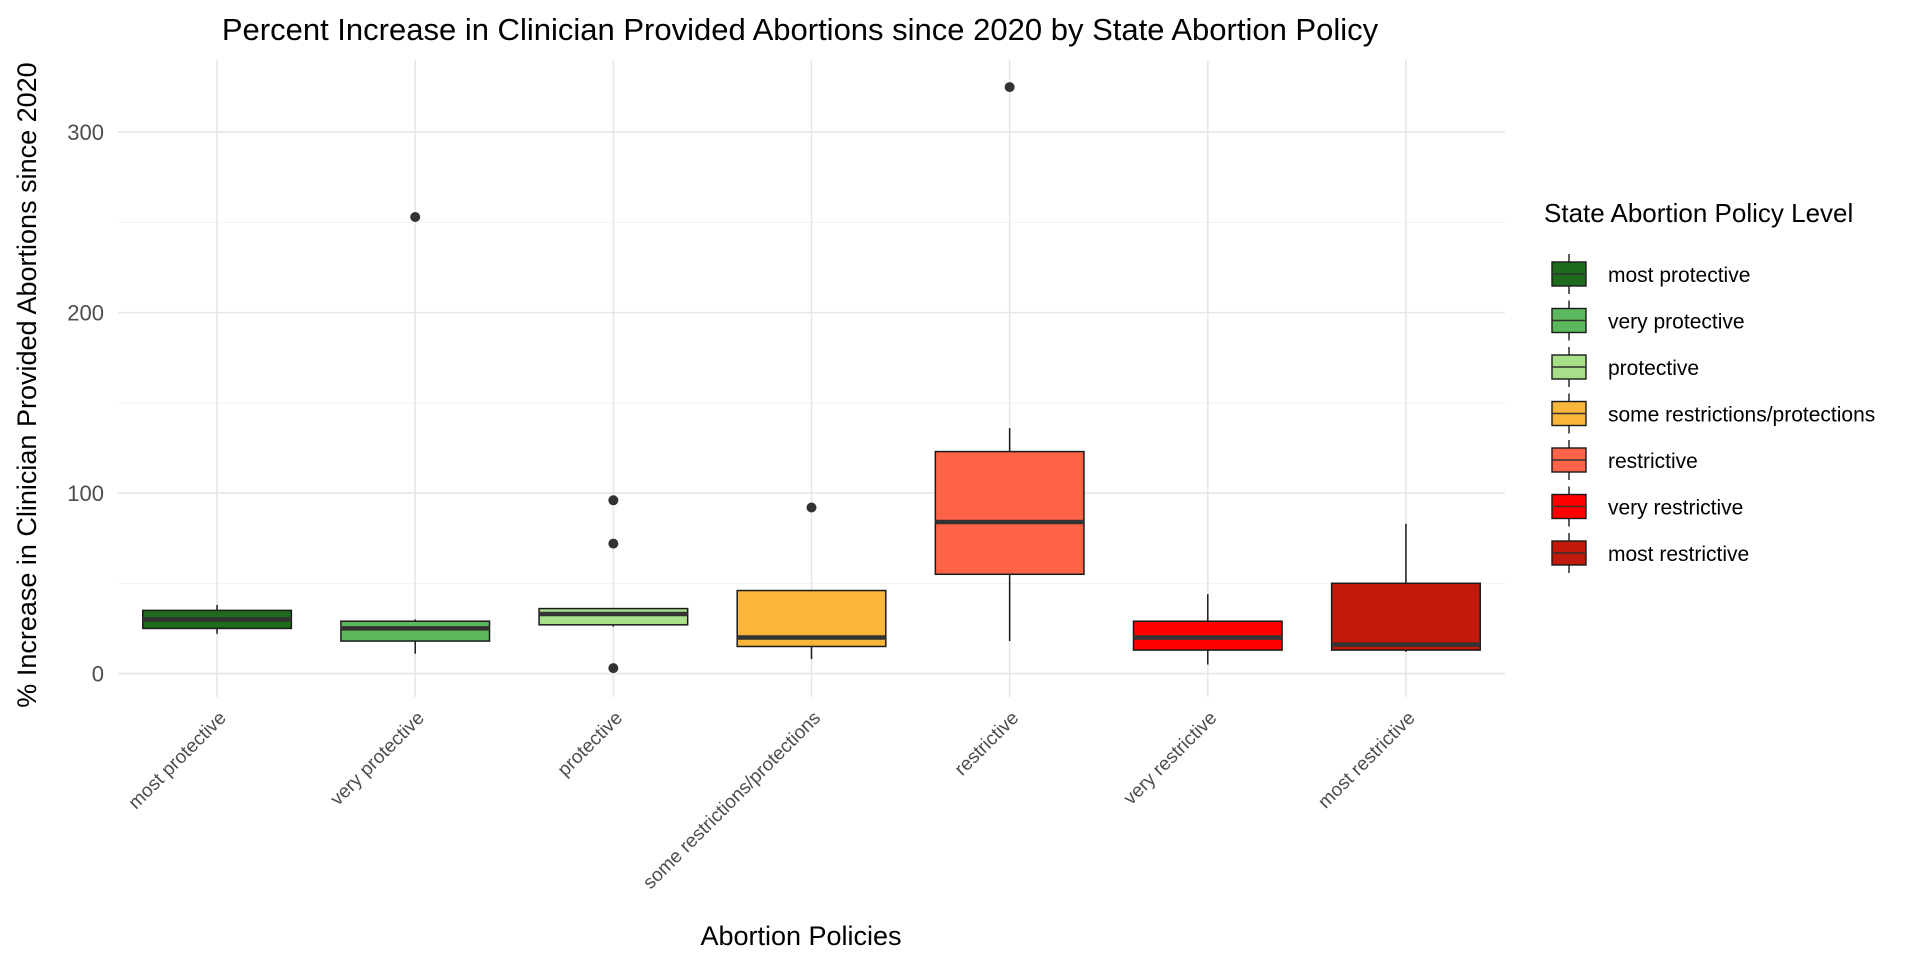 The width and height of the screenshot is (1920, 965). Describe the element at coordinates (1675, 508) in the screenshot. I see `legend-label: very restrictive` at that location.